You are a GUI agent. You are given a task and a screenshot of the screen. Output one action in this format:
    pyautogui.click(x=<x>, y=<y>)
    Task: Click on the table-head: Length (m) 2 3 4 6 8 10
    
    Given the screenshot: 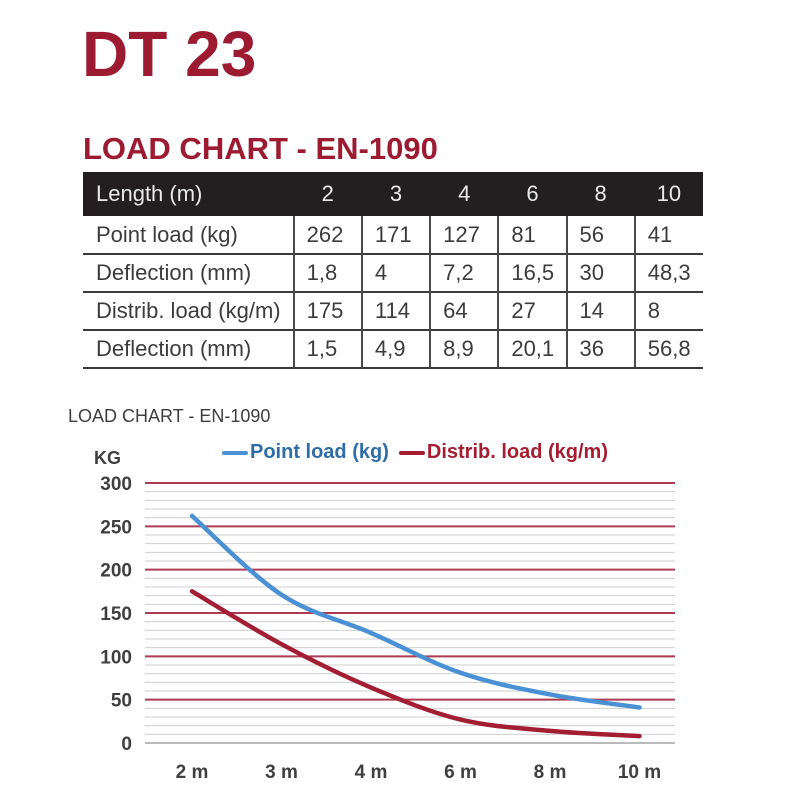 What is the action you would take?
    pyautogui.click(x=393, y=194)
    